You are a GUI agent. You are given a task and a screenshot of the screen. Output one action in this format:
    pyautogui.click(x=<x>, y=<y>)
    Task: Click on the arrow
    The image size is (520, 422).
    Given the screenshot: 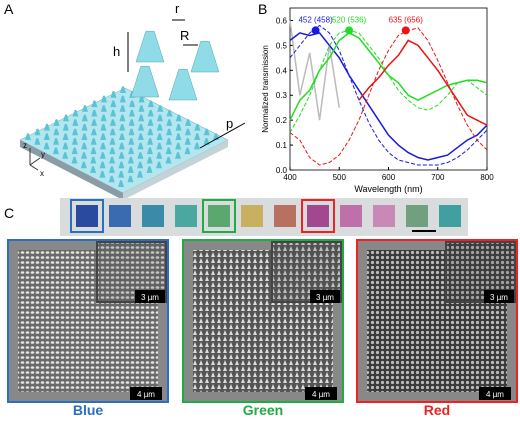 What is the action you would take?
    pyautogui.click(x=222, y=135)
    